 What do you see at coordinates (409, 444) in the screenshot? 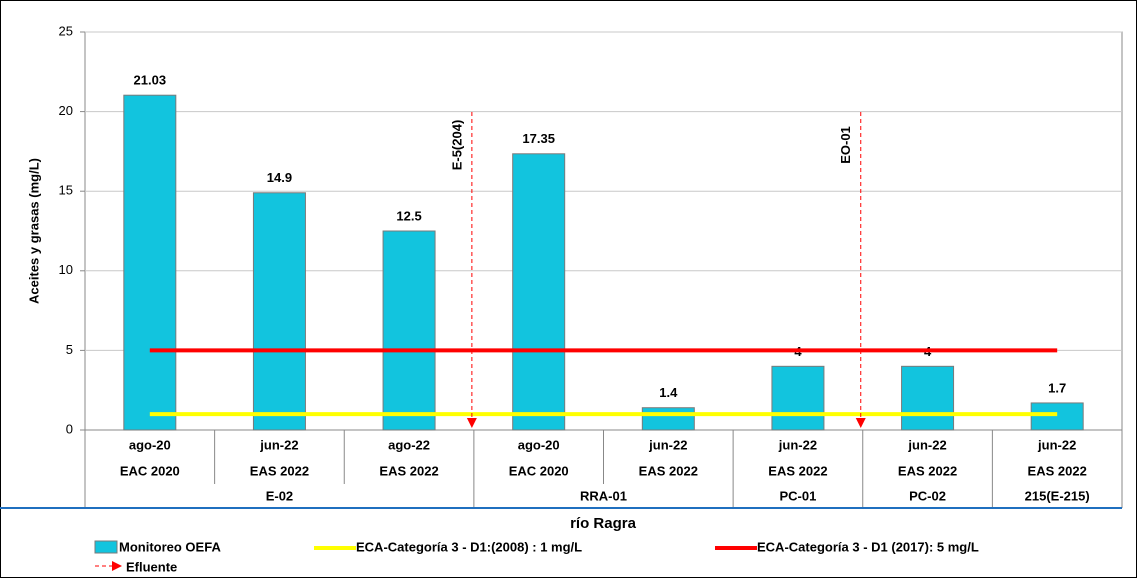
I see `x-tick-label: ago-22` at bounding box center [409, 444].